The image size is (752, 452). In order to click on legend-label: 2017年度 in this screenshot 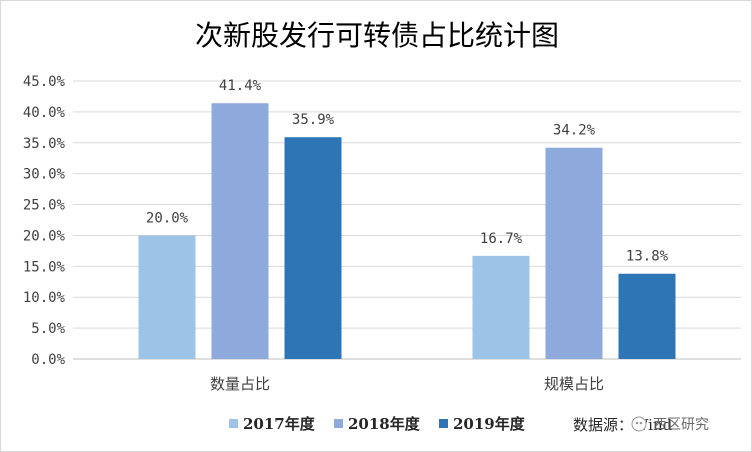, I will do `click(279, 424)`.